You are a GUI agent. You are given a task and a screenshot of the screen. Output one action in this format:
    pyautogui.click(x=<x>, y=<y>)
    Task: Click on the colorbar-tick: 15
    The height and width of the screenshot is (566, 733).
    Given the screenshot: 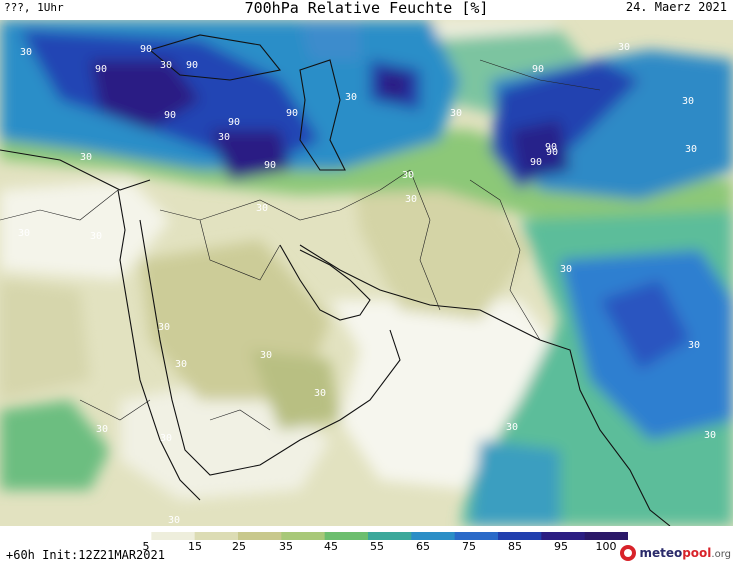 What is the action you would take?
    pyautogui.click(x=195, y=546)
    